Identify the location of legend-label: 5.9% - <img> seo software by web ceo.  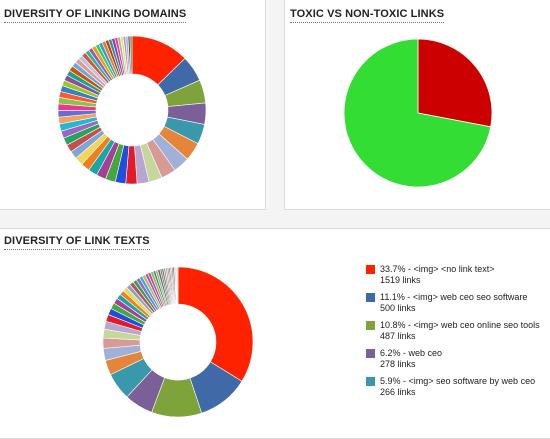
(458, 381).